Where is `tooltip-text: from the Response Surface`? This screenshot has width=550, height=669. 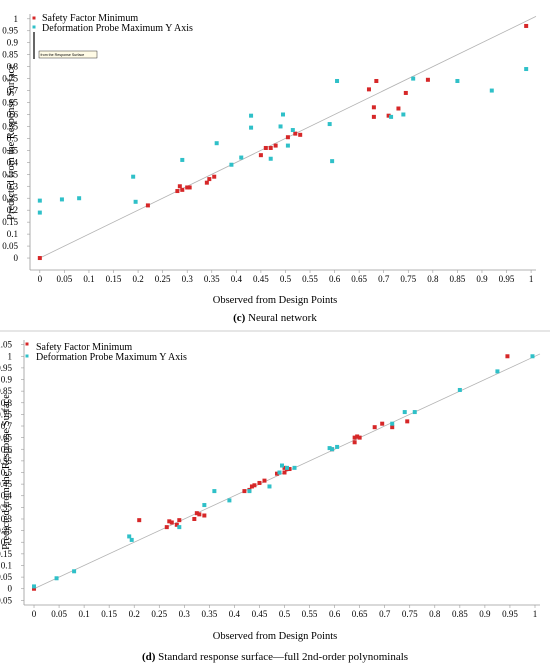
tooltip-text: from the Response Surface is located at coordinates (63, 55).